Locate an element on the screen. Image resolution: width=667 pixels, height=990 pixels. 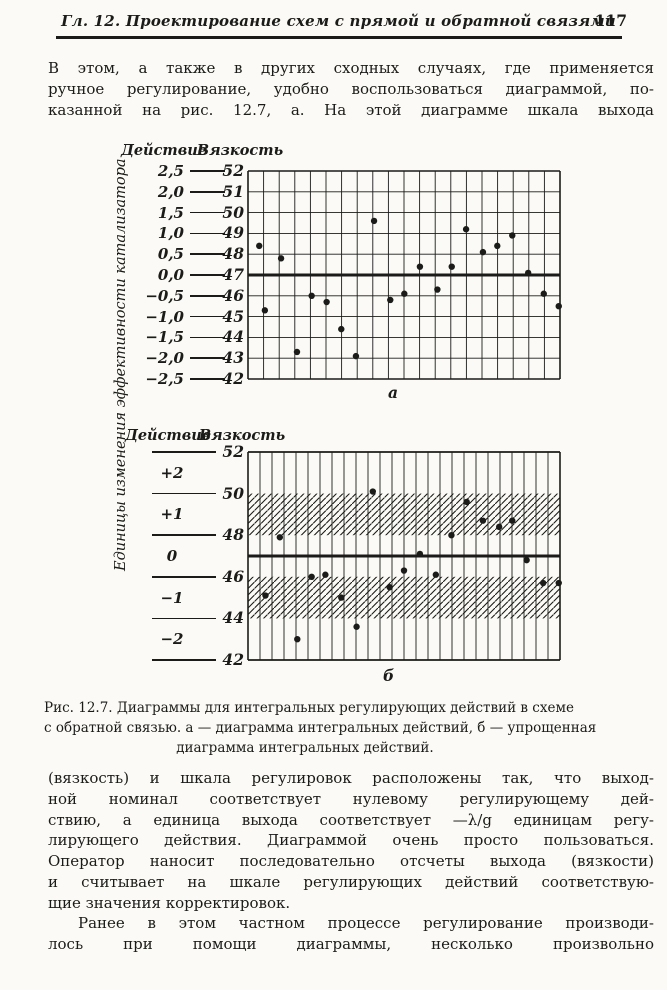
page-number: 117 is located at coordinates (610, 20).